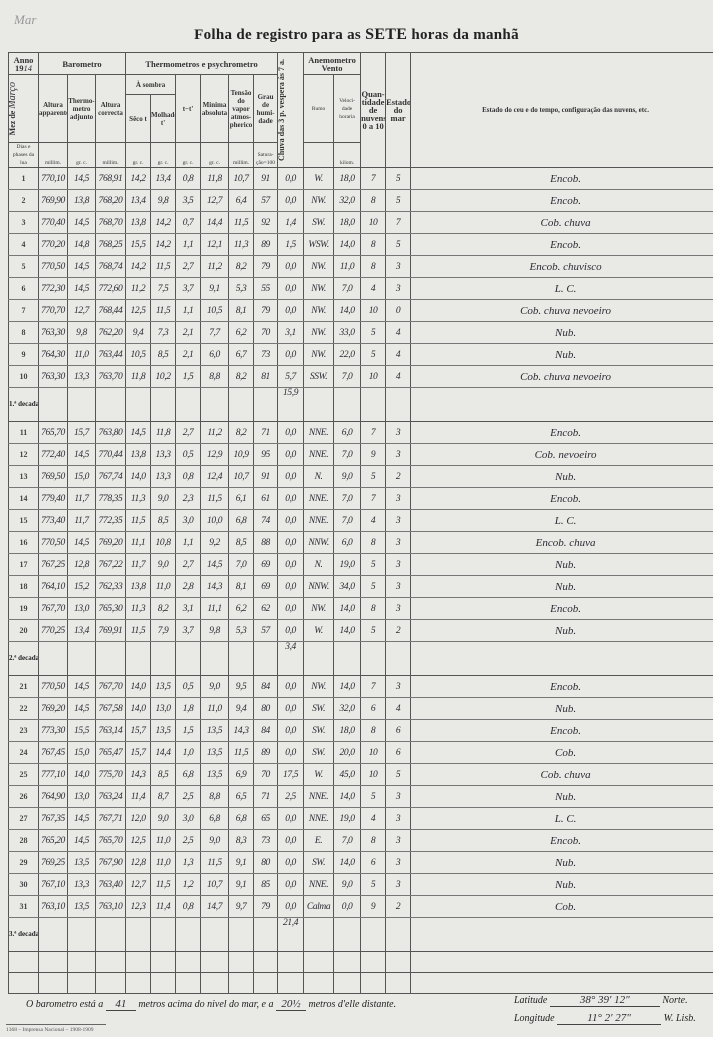 This screenshot has width=713, height=1037. I want to click on t-diff-header: t−t', so click(188, 108).